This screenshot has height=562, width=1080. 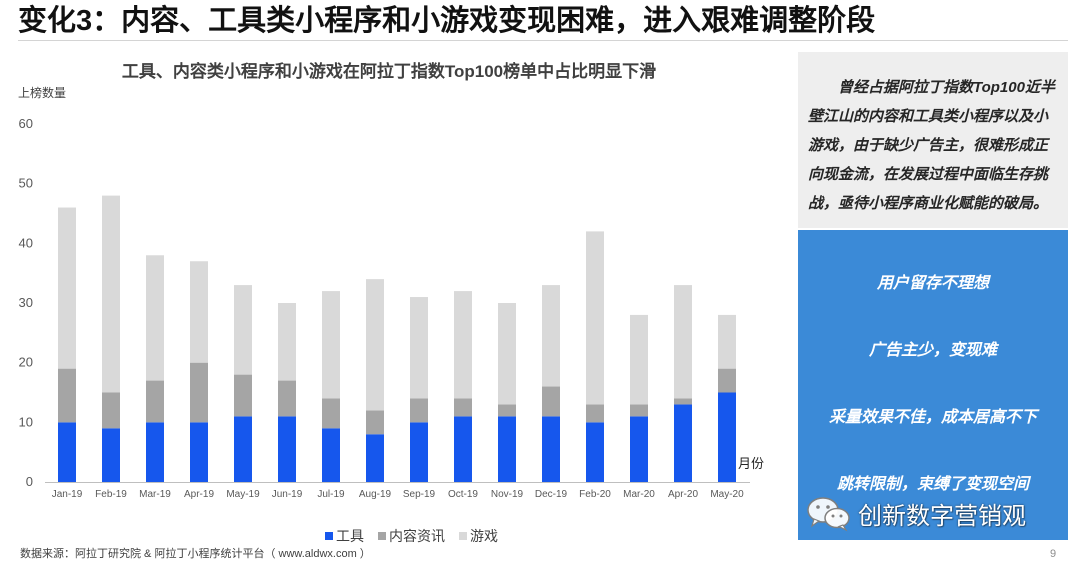 What do you see at coordinates (484, 536) in the screenshot?
I see `legend-label-games: 游戏` at bounding box center [484, 536].